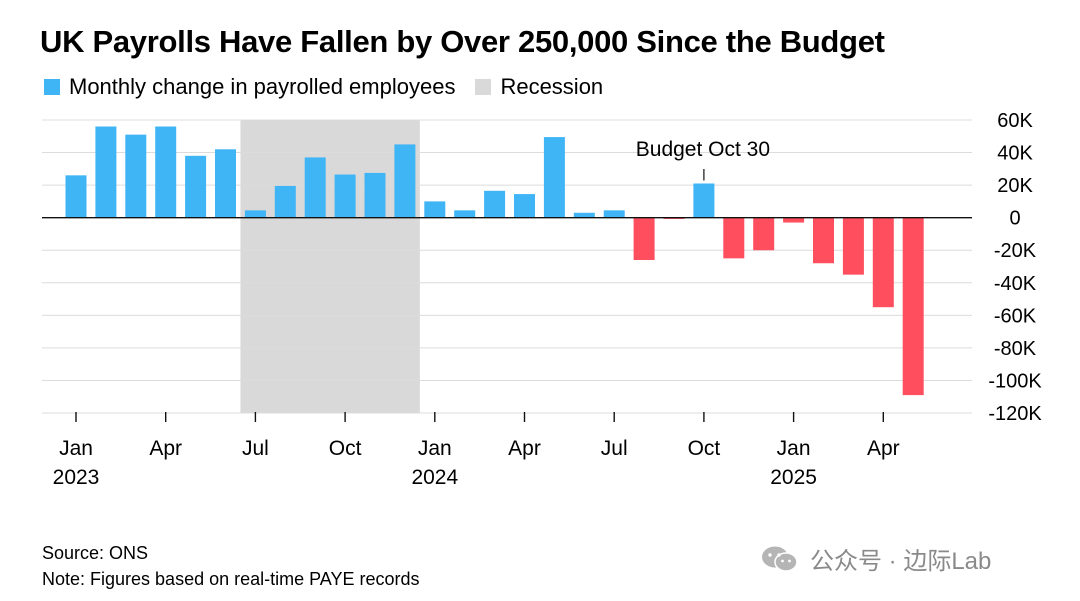  I want to click on y-tick-label: -40K, so click(1015, 284).